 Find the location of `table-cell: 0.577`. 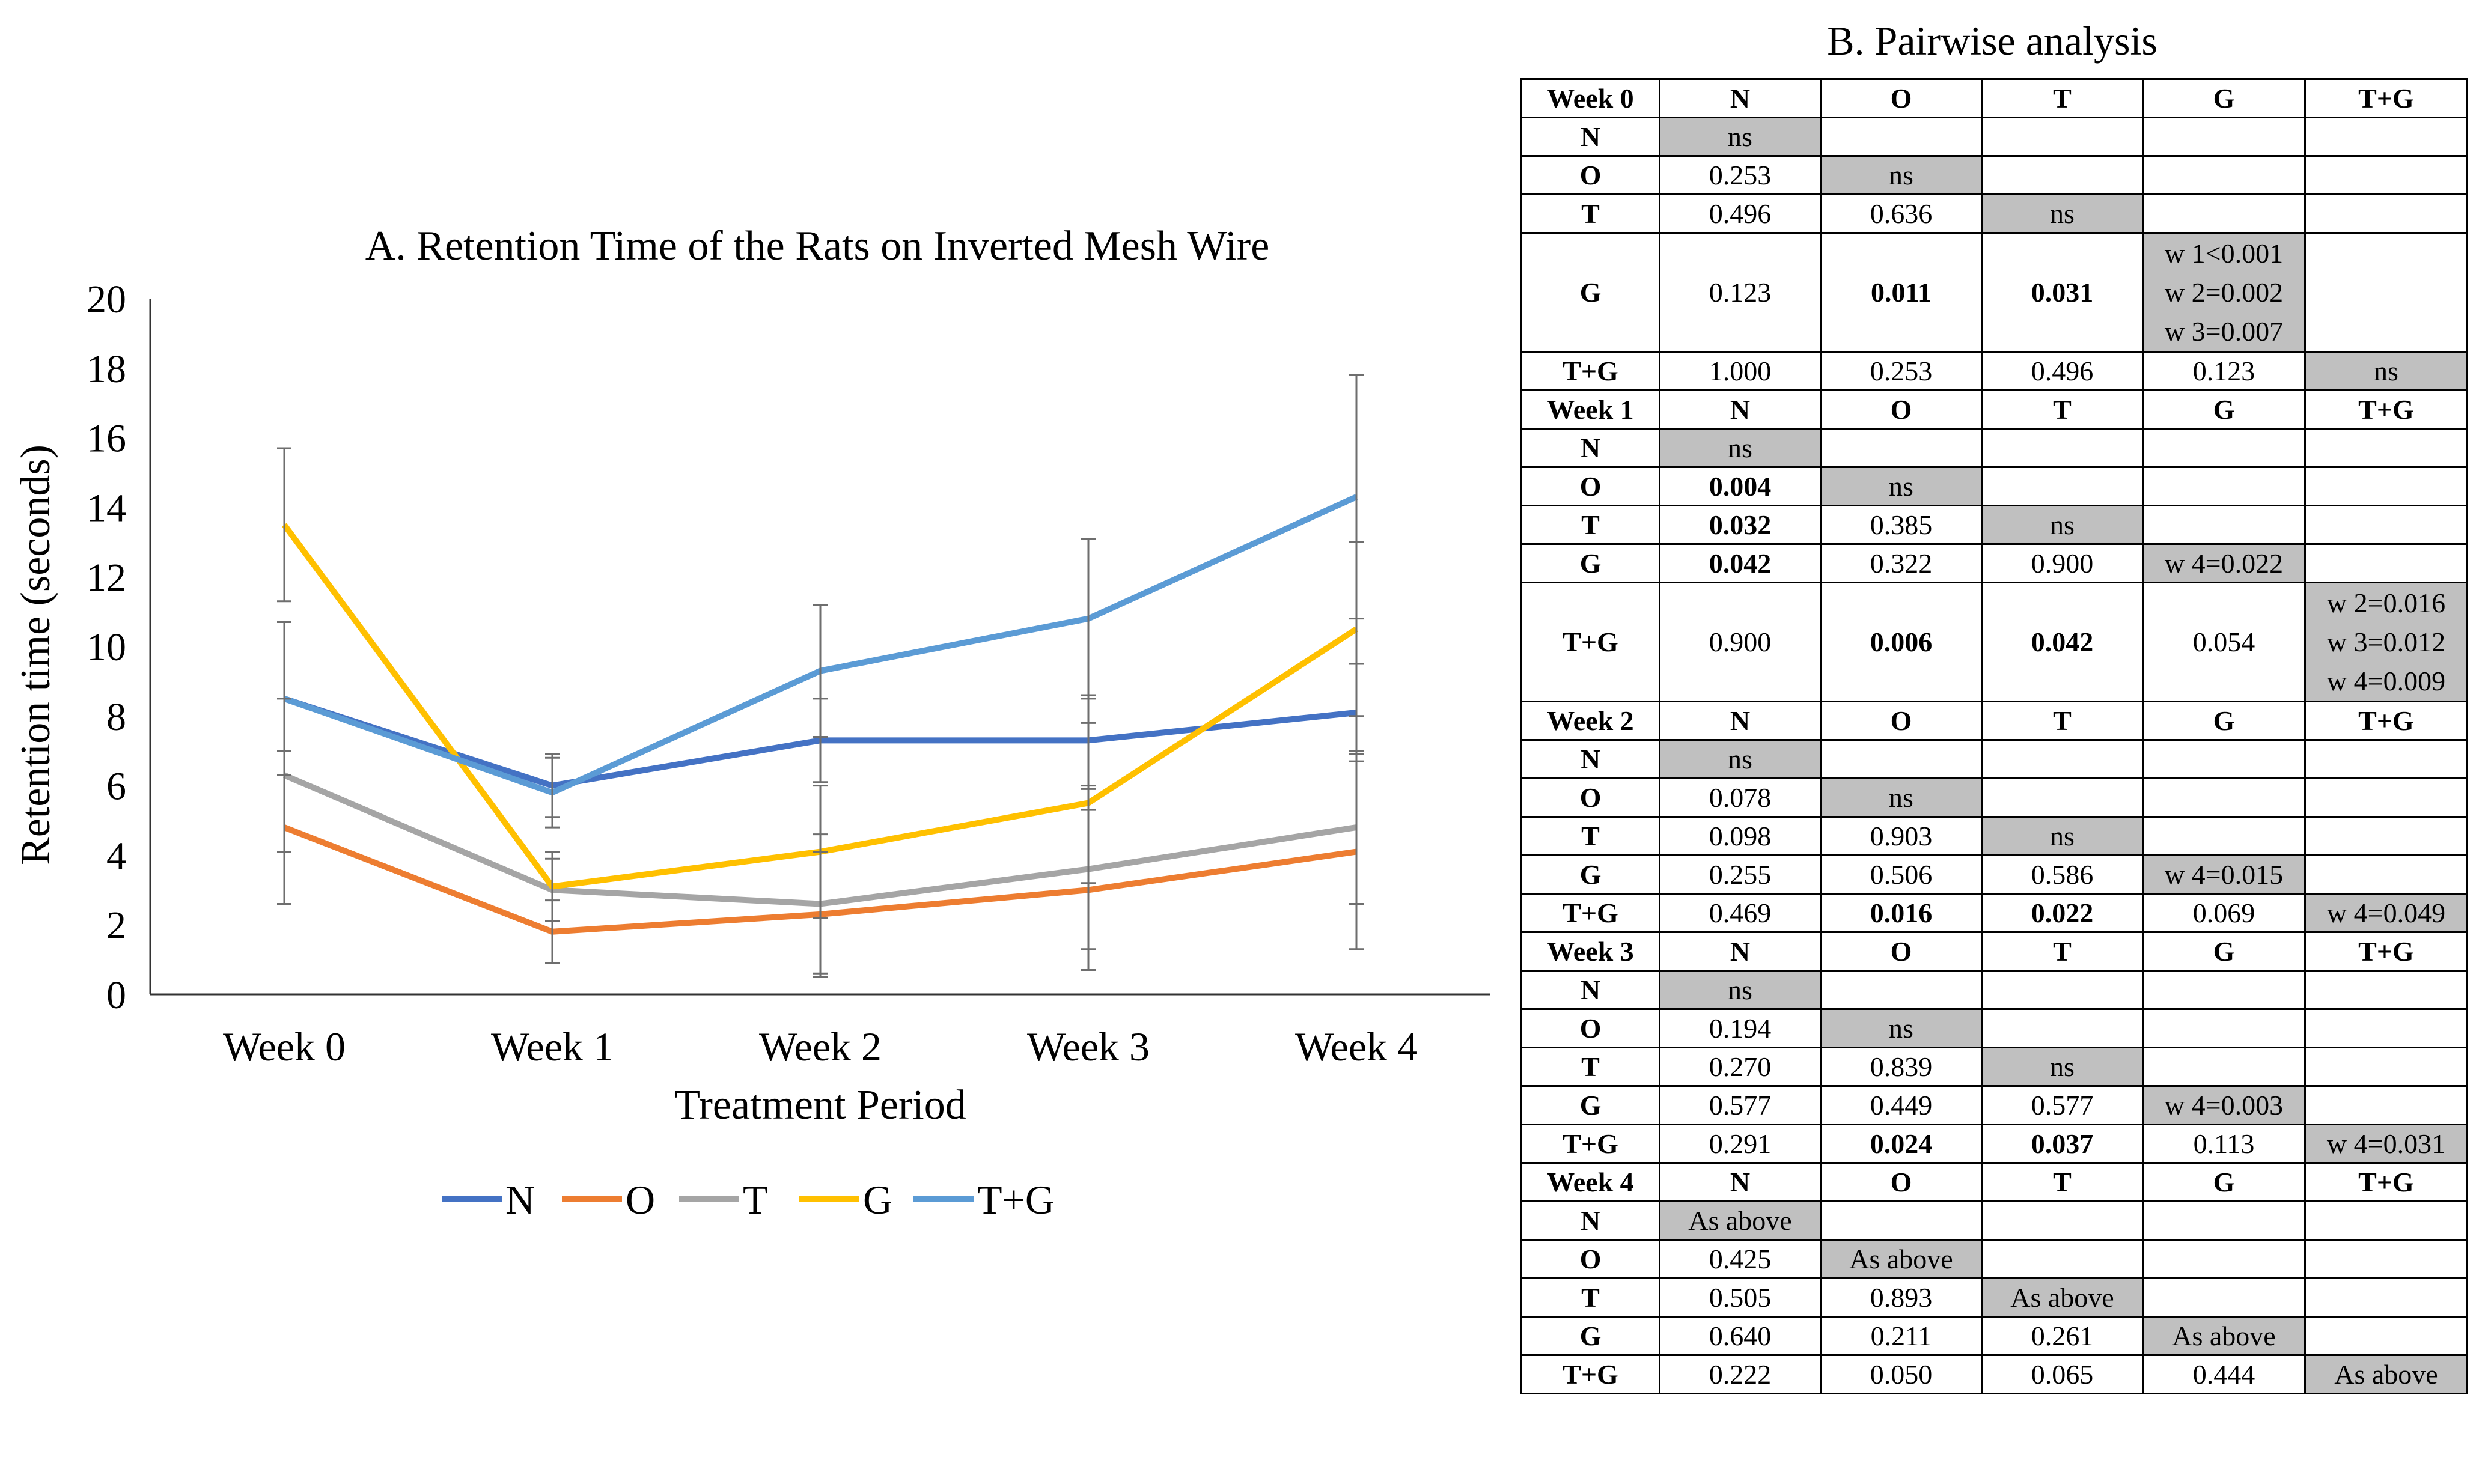

table-cell: 0.577 is located at coordinates (2062, 1105).